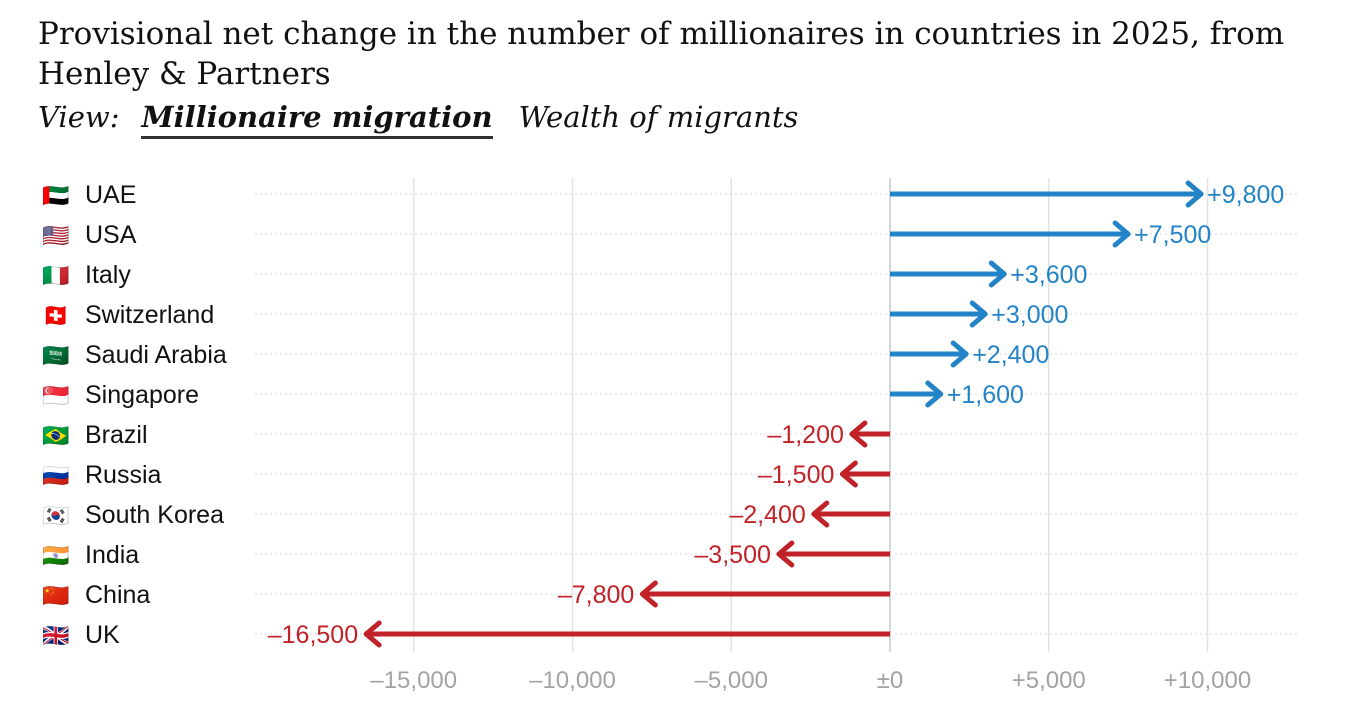  I want to click on flag-icon: 🇮🇹, so click(55, 275).